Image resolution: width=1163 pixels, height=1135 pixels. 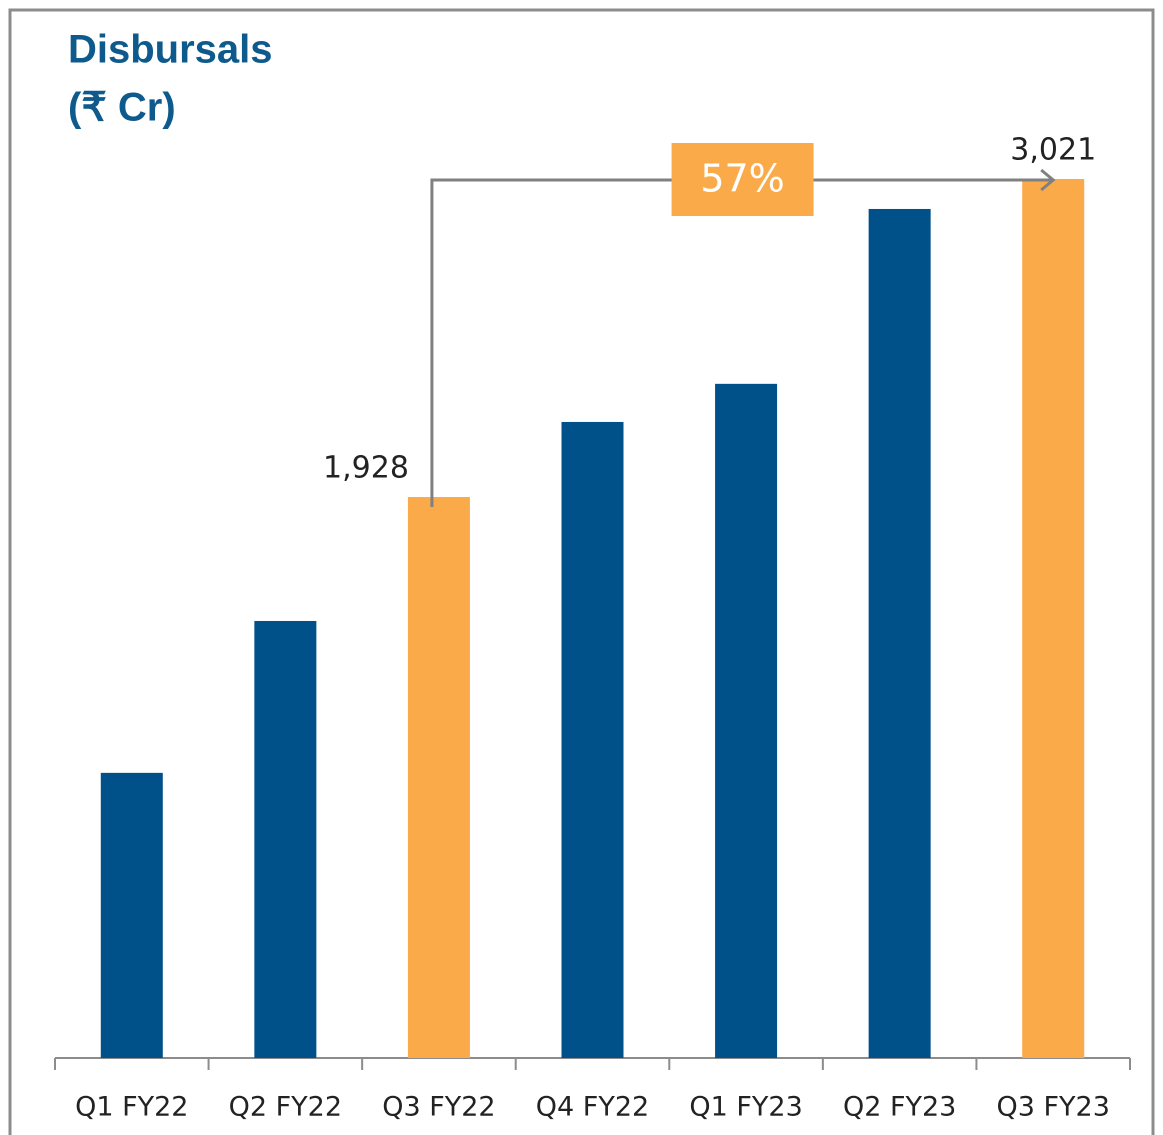 What do you see at coordinates (366, 468) in the screenshot?
I see `value-label: 1,928` at bounding box center [366, 468].